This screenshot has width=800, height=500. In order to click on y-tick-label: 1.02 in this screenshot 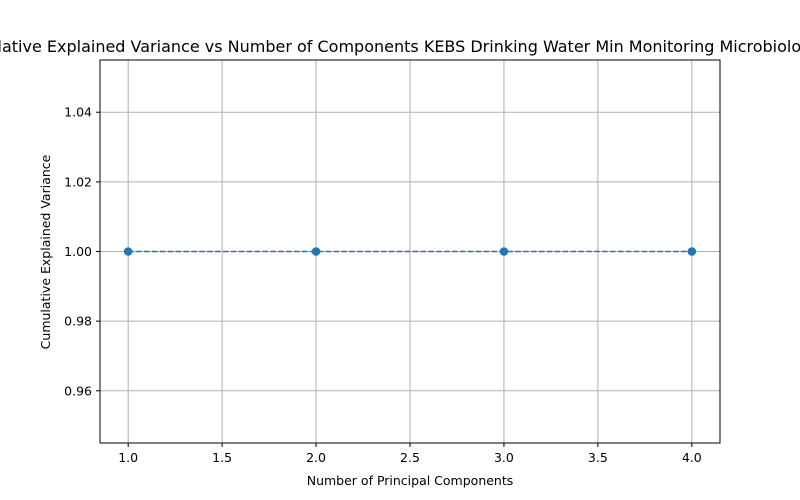, I will do `click(78, 181)`.